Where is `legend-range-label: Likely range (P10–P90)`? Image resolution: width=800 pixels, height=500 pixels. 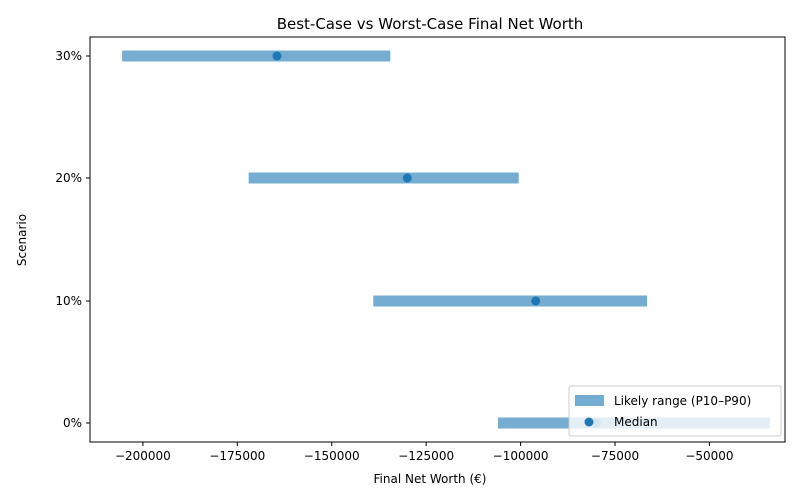
legend-range-label: Likely range (P10–P90) is located at coordinates (682, 401).